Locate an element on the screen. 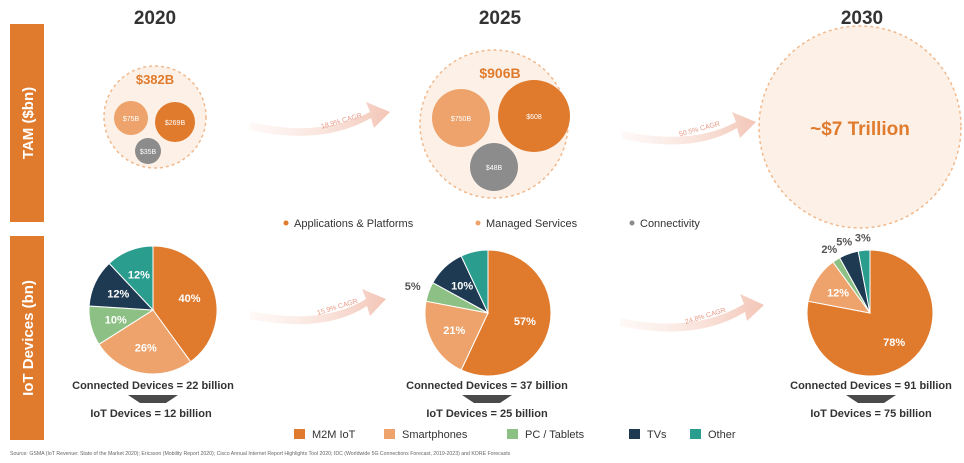 The height and width of the screenshot is (463, 964). pie-2020-label-smartphones: 26% is located at coordinates (146, 349).